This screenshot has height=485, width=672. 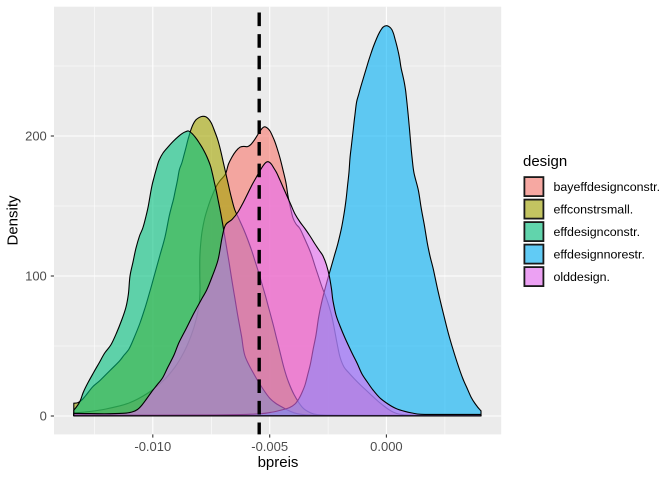 I want to click on svg-text: design, so click(x=545, y=161).